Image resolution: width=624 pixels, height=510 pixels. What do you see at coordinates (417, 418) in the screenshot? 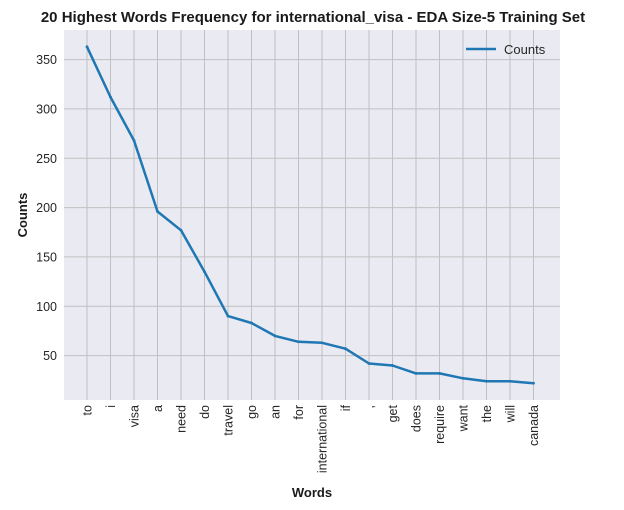
I see `x-tick-label: does` at bounding box center [417, 418].